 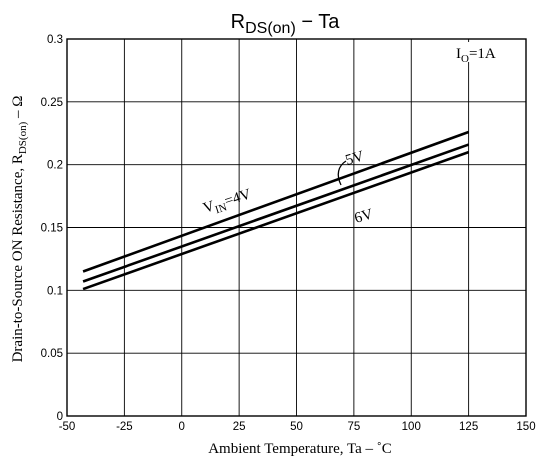 What do you see at coordinates (55, 40) in the screenshot?
I see `y-tick-label: 0.3` at bounding box center [55, 40].